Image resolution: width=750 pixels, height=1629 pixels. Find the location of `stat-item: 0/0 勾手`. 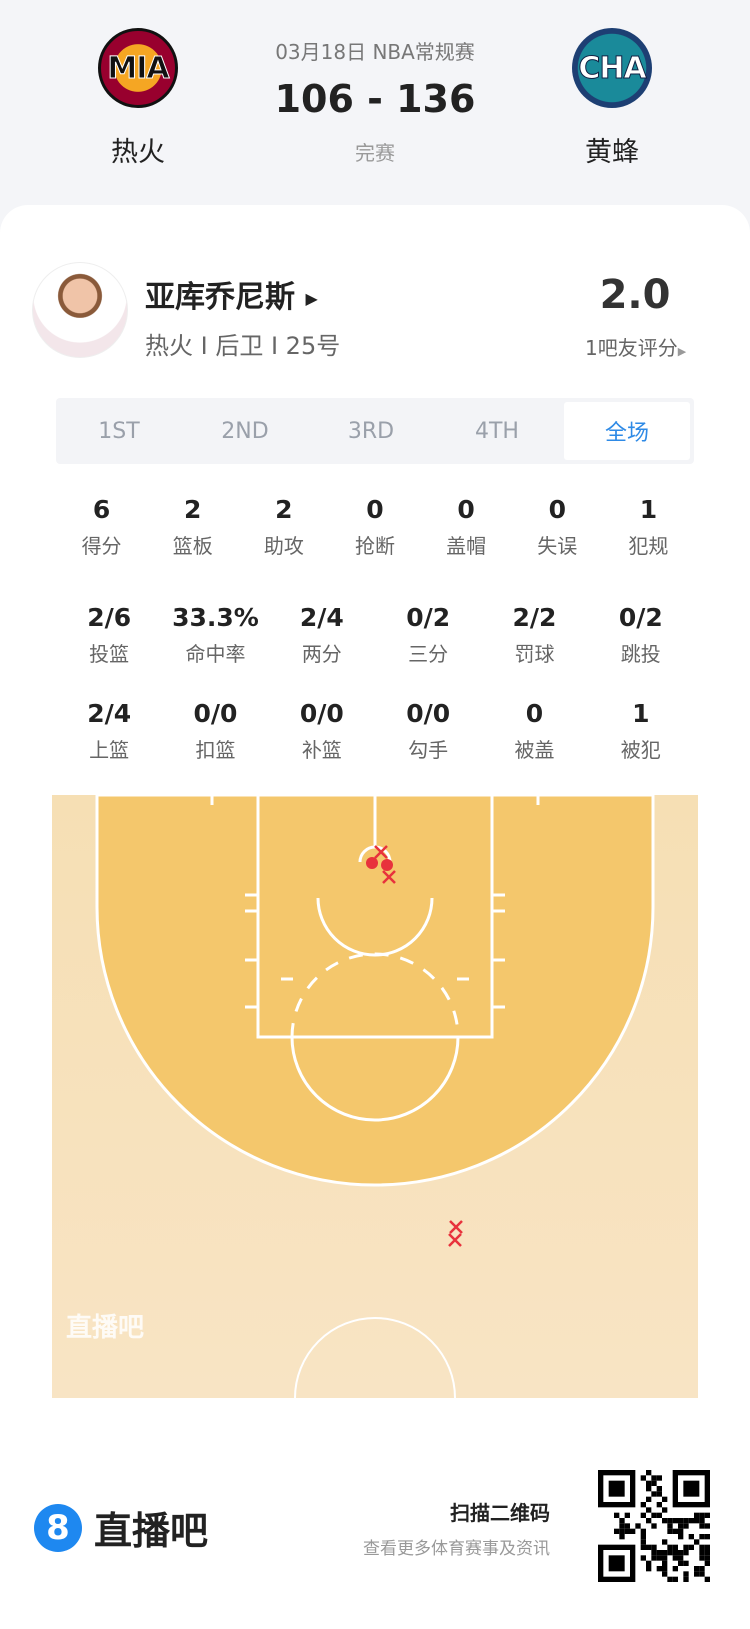

stat-item: 0/0 勾手 is located at coordinates (428, 731).